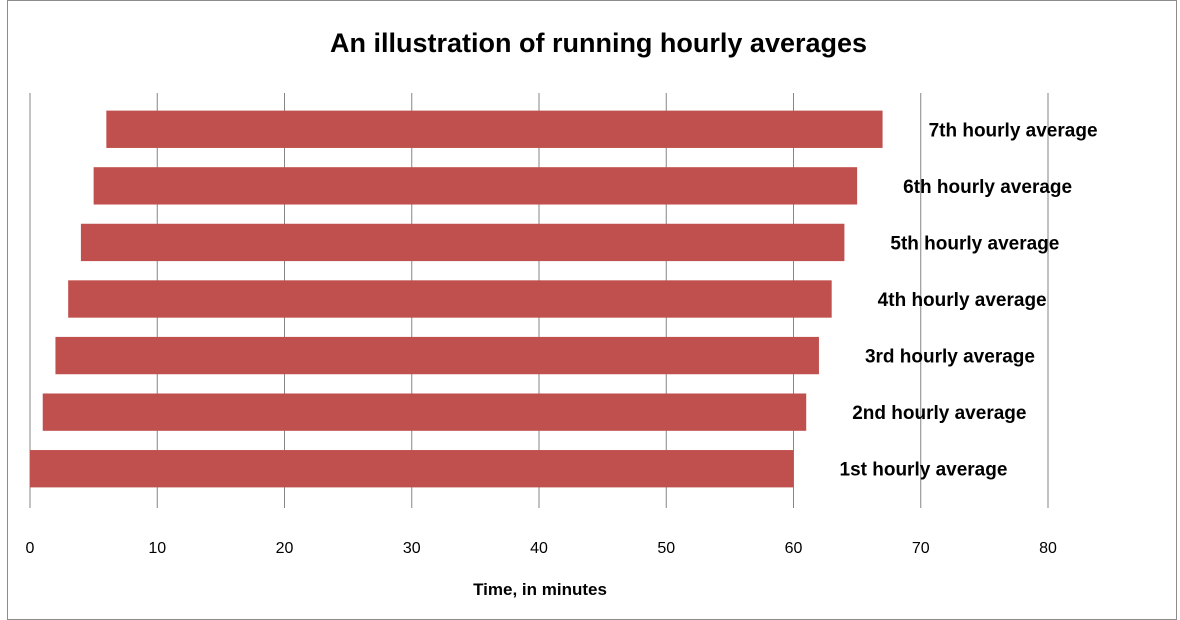 The height and width of the screenshot is (620, 1180). What do you see at coordinates (921, 548) in the screenshot?
I see `x-tick-label-70: 70` at bounding box center [921, 548].